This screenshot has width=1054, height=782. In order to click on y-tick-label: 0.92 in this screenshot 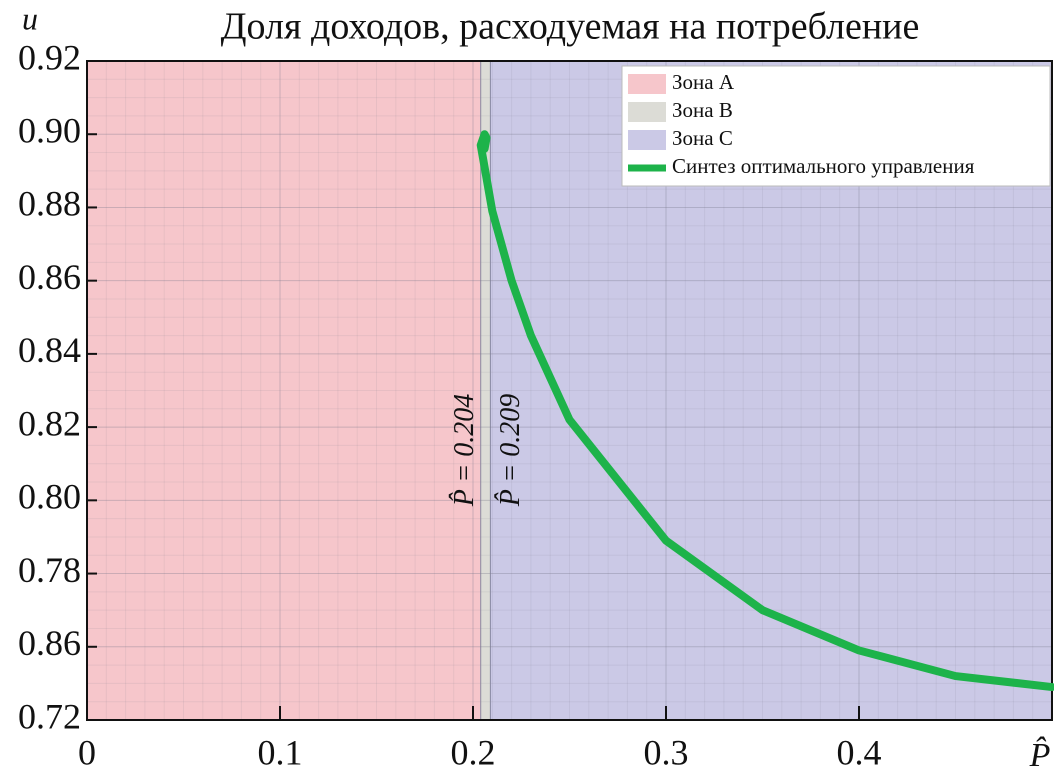, I will do `click(49, 57)`.